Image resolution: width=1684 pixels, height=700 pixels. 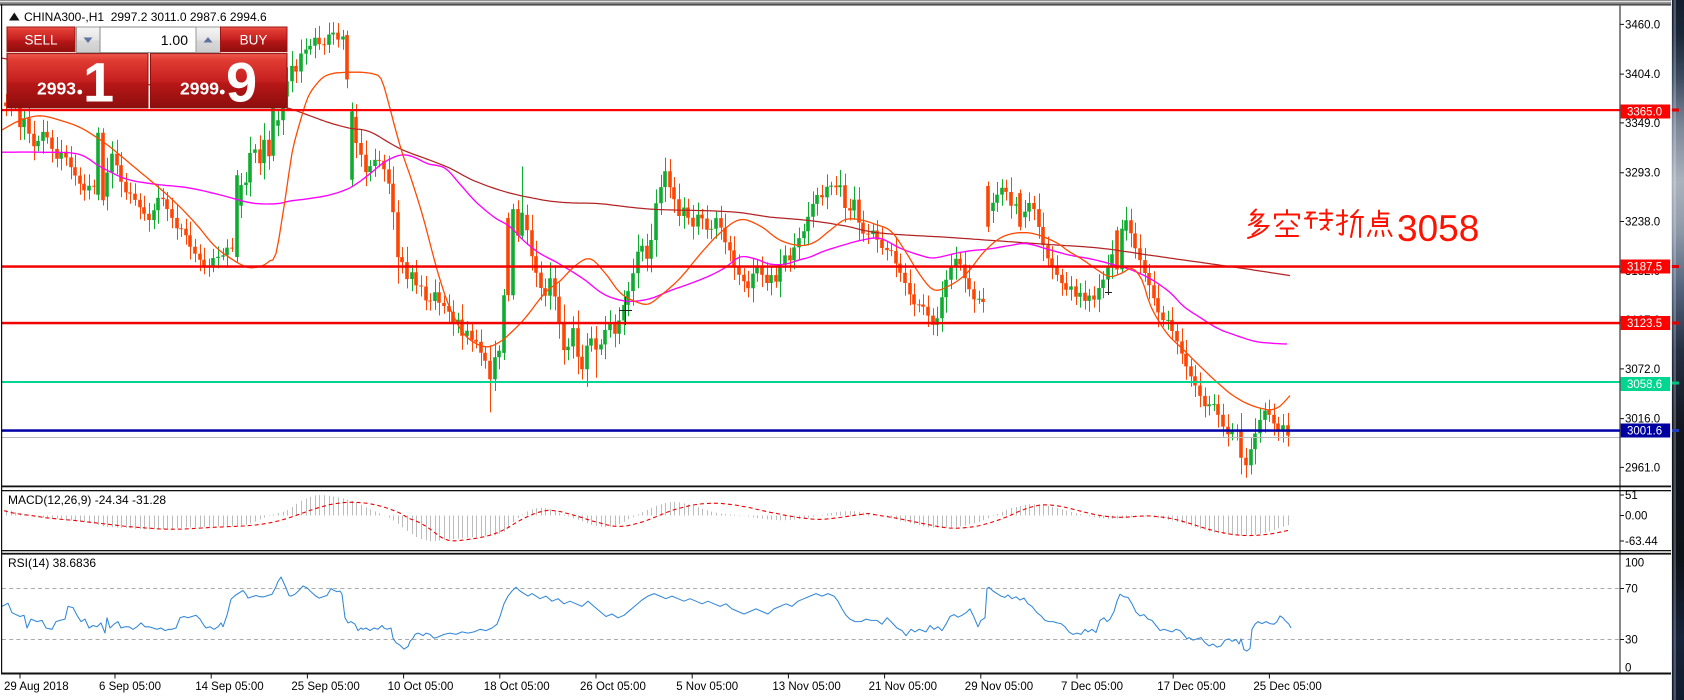 What do you see at coordinates (1642, 124) in the screenshot?
I see `svg-text: 3349.0` at bounding box center [1642, 124].